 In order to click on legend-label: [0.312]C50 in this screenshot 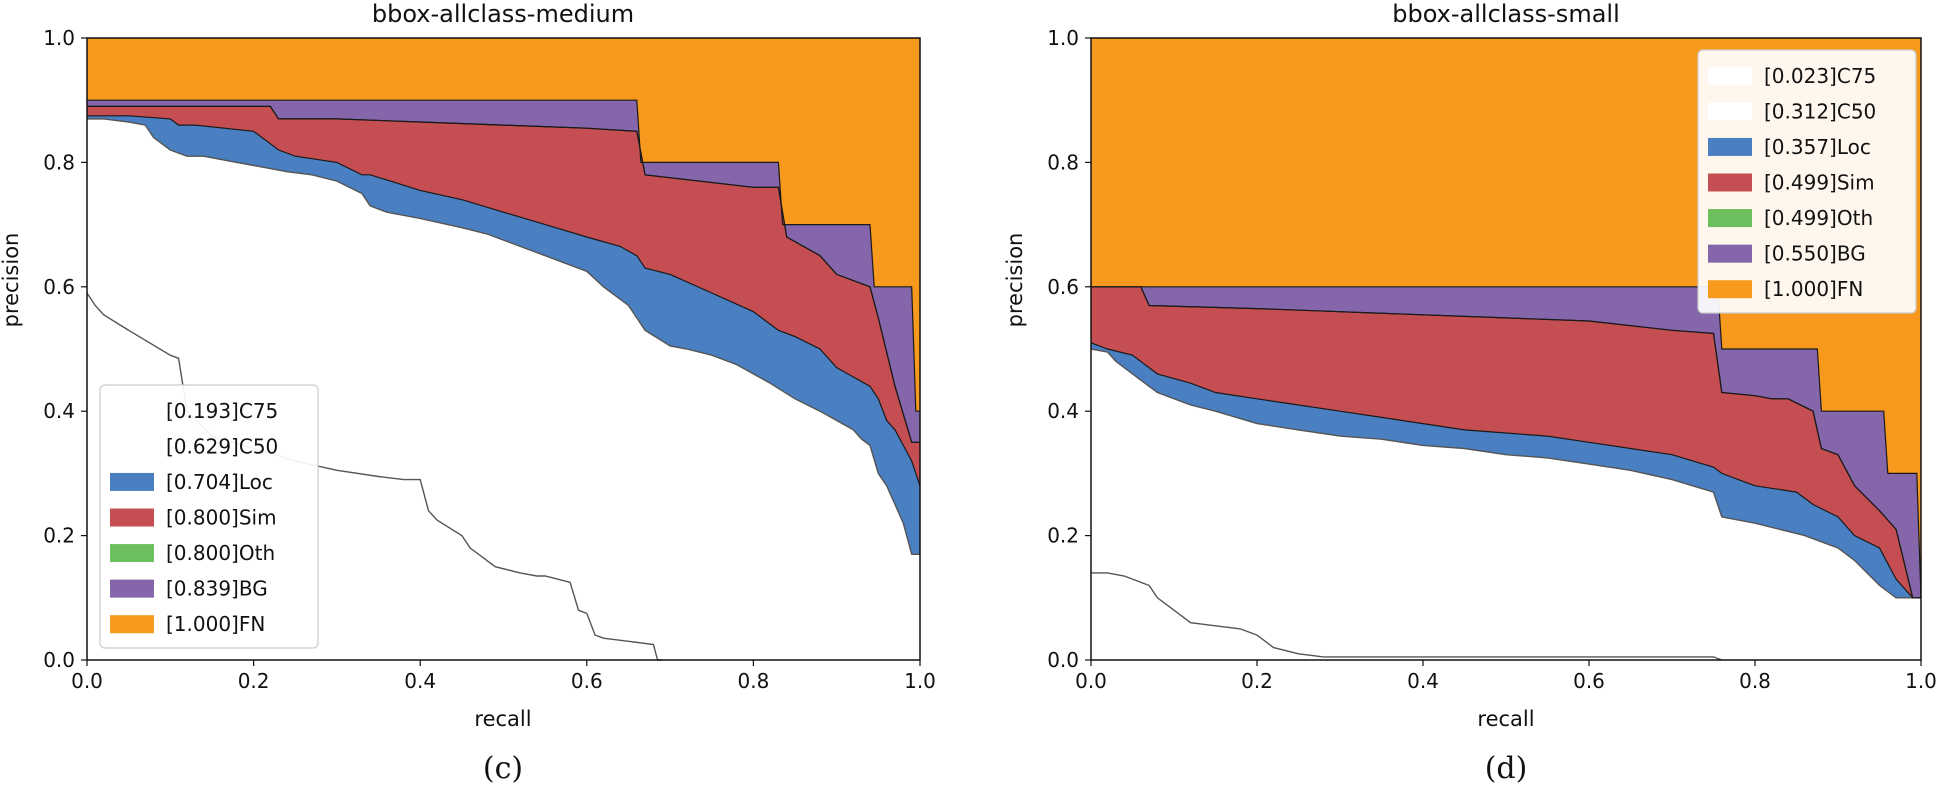, I will do `click(1820, 111)`.